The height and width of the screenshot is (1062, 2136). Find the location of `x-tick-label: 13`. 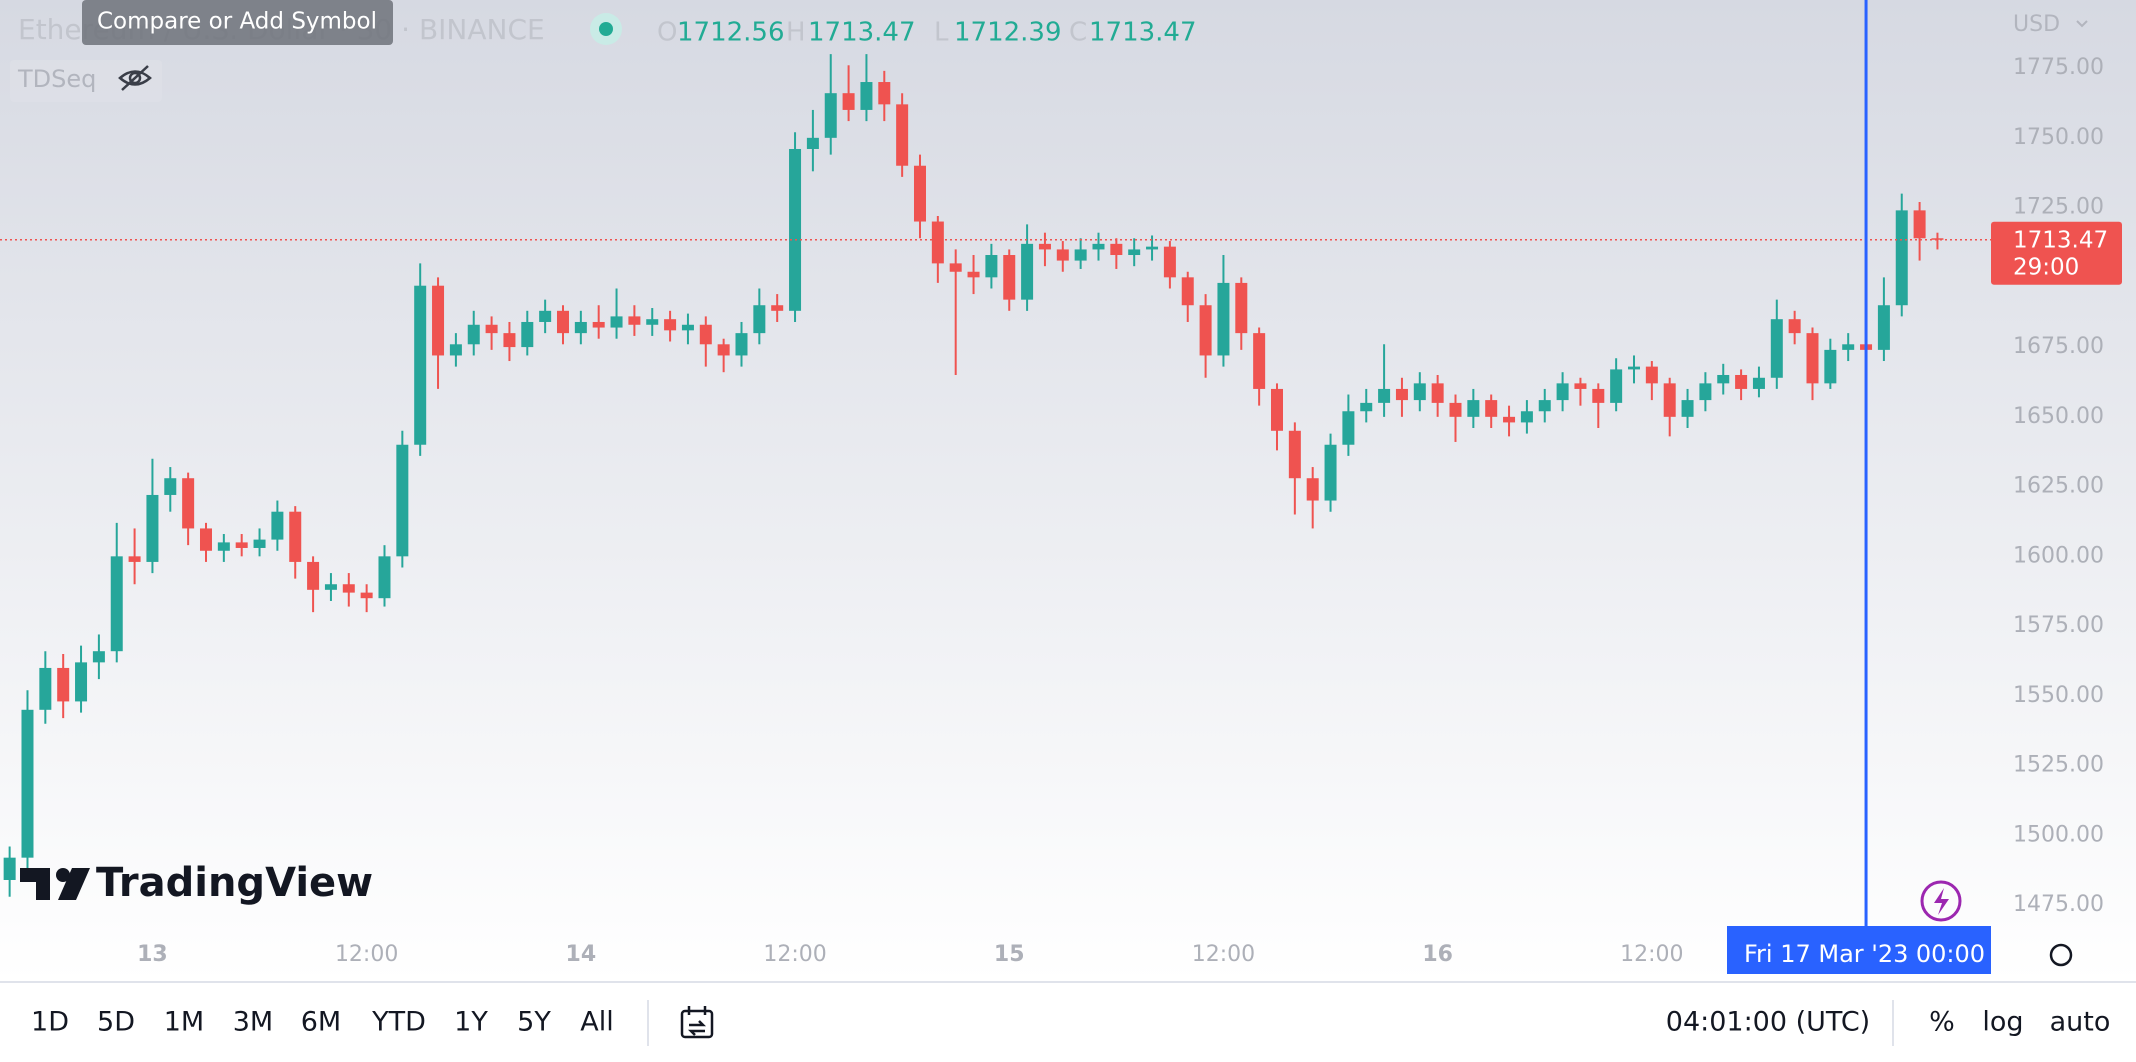

x-tick-label: 13 is located at coordinates (152, 954).